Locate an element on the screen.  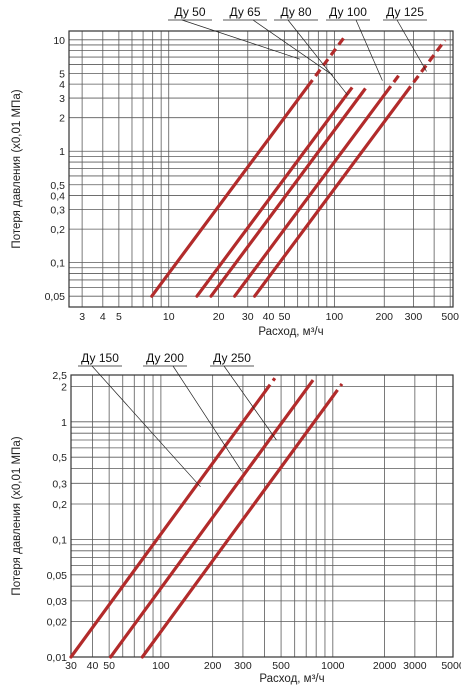
y-tick-label: 2,5 is located at coordinates (59, 376).